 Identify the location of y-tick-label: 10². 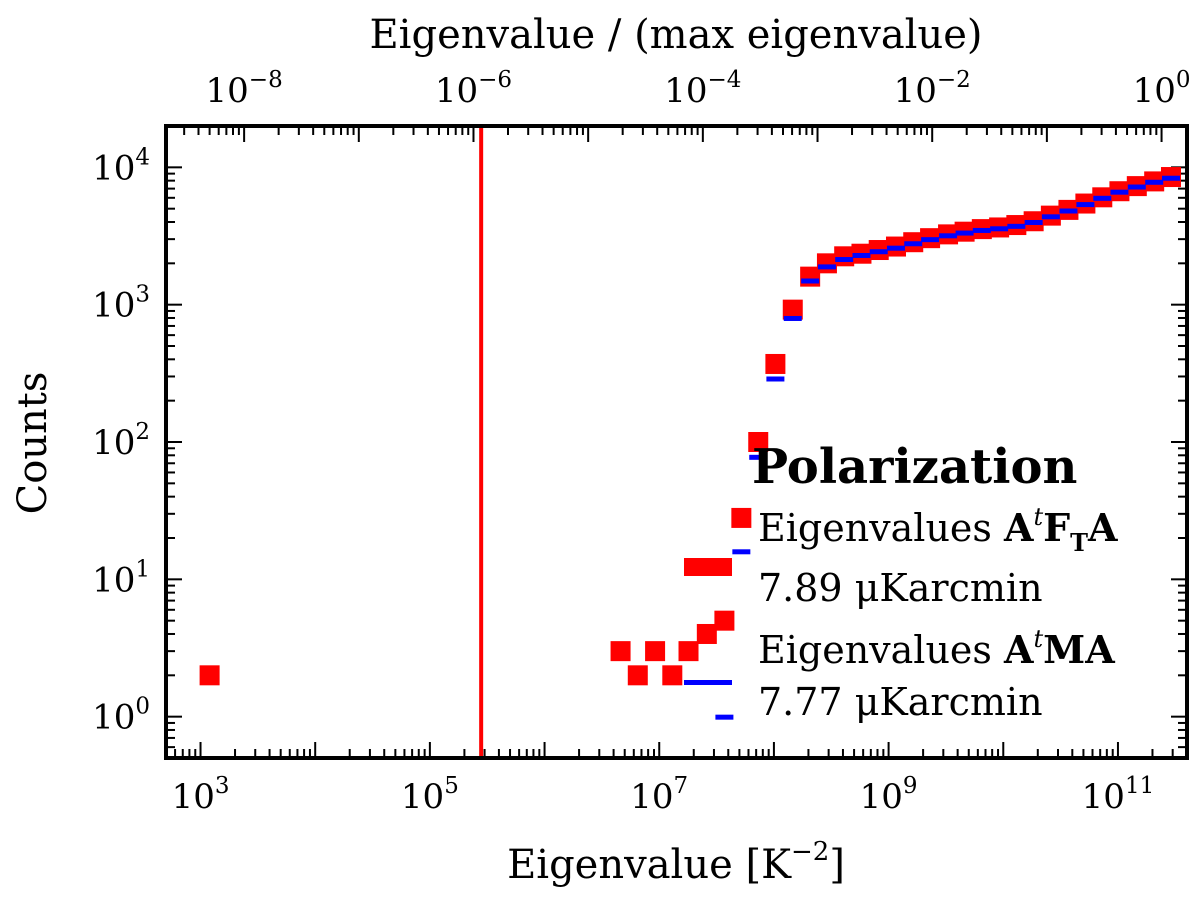
(121, 441).